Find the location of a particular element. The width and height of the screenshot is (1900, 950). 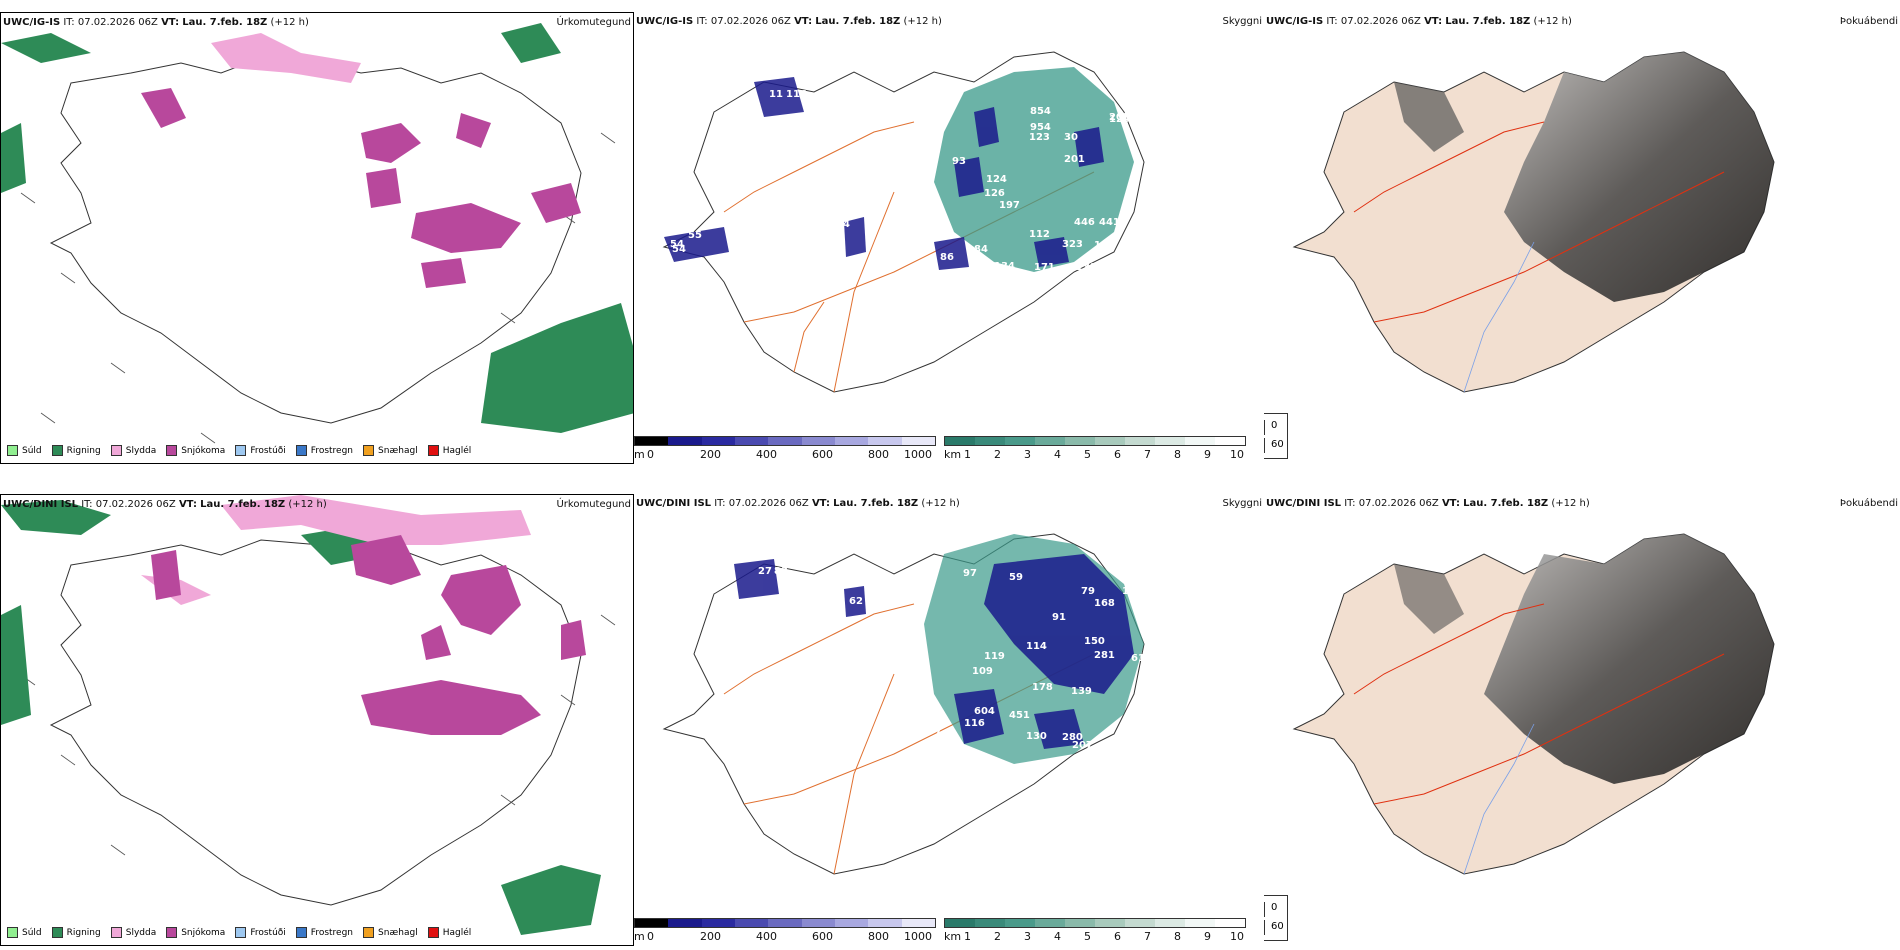

cloud-base-label: 109 is located at coordinates (982, 671).